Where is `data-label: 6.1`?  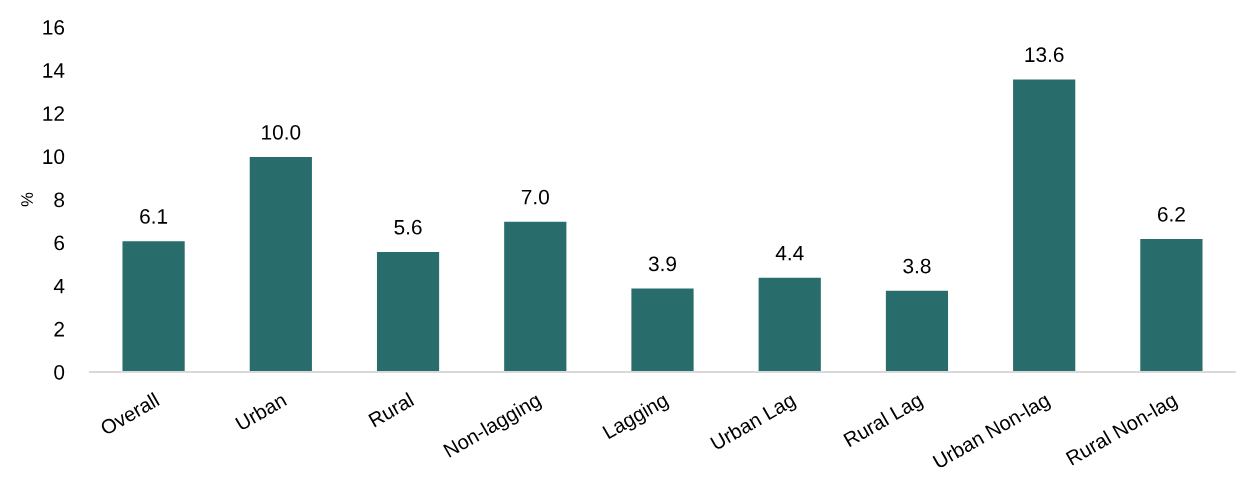
data-label: 6.1 is located at coordinates (154, 216).